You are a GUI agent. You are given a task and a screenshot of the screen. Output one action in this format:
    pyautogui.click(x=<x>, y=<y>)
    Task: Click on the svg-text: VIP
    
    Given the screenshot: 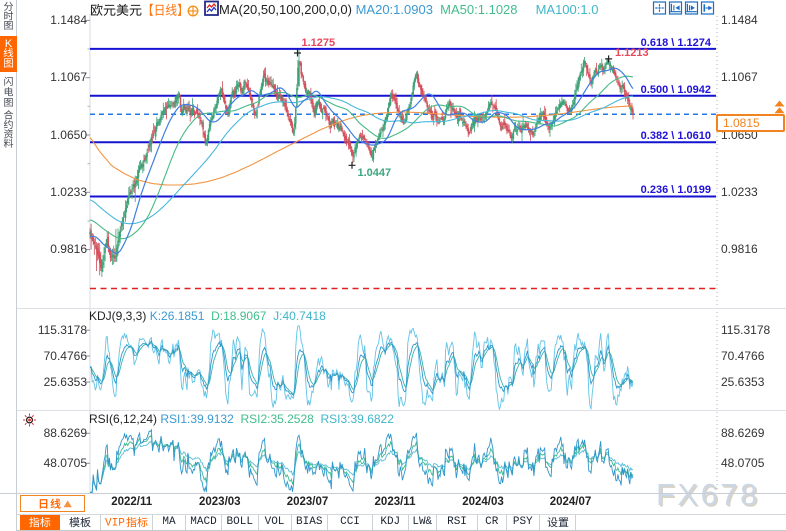 What is the action you would take?
    pyautogui.click(x=115, y=524)
    